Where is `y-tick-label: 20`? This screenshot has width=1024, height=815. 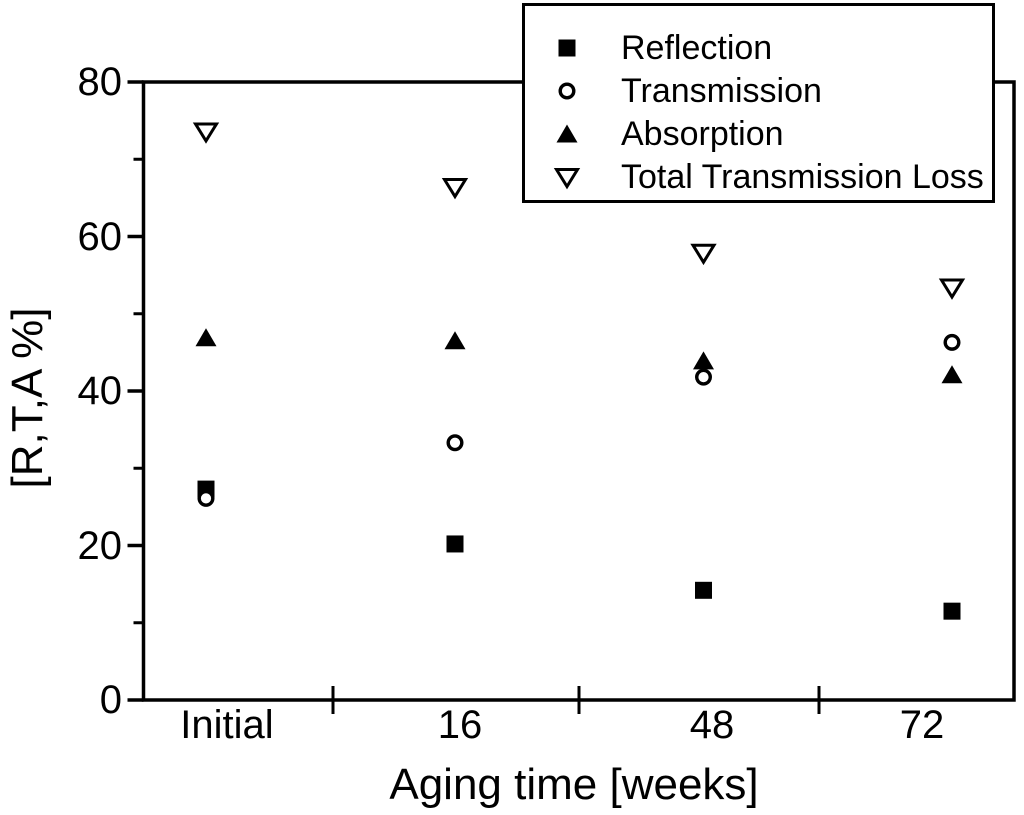 y-tick-label: 20 is located at coordinates (100, 545).